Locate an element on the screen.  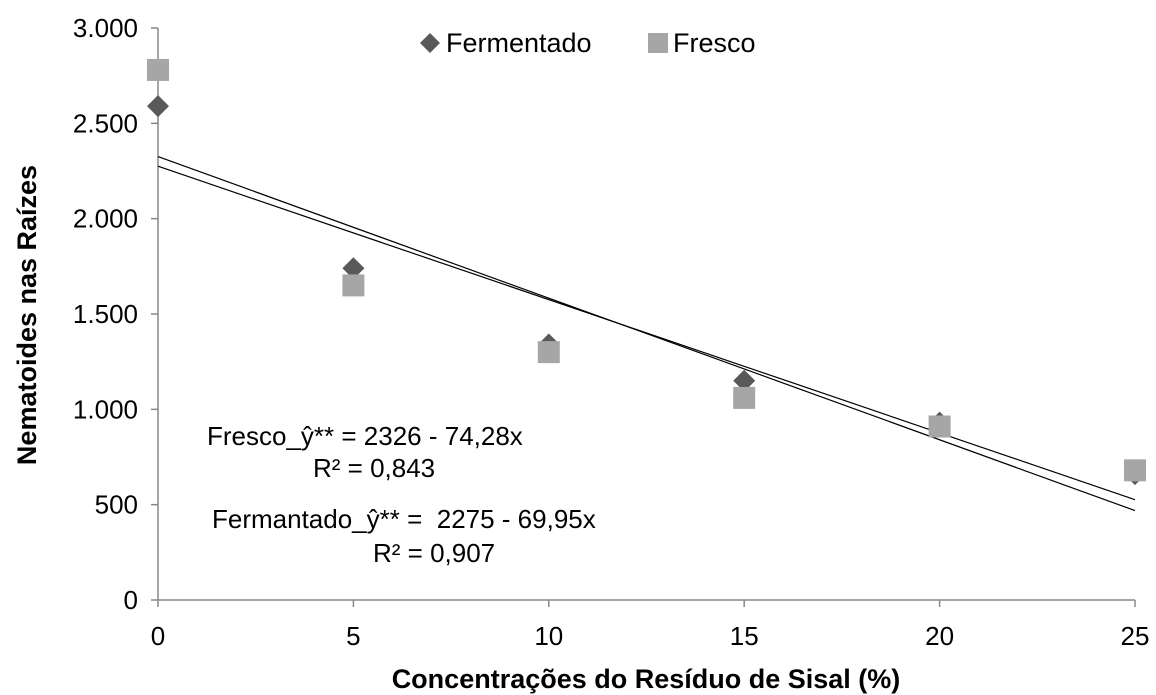
y-tick-label: 3.000 is located at coordinates (105, 28).